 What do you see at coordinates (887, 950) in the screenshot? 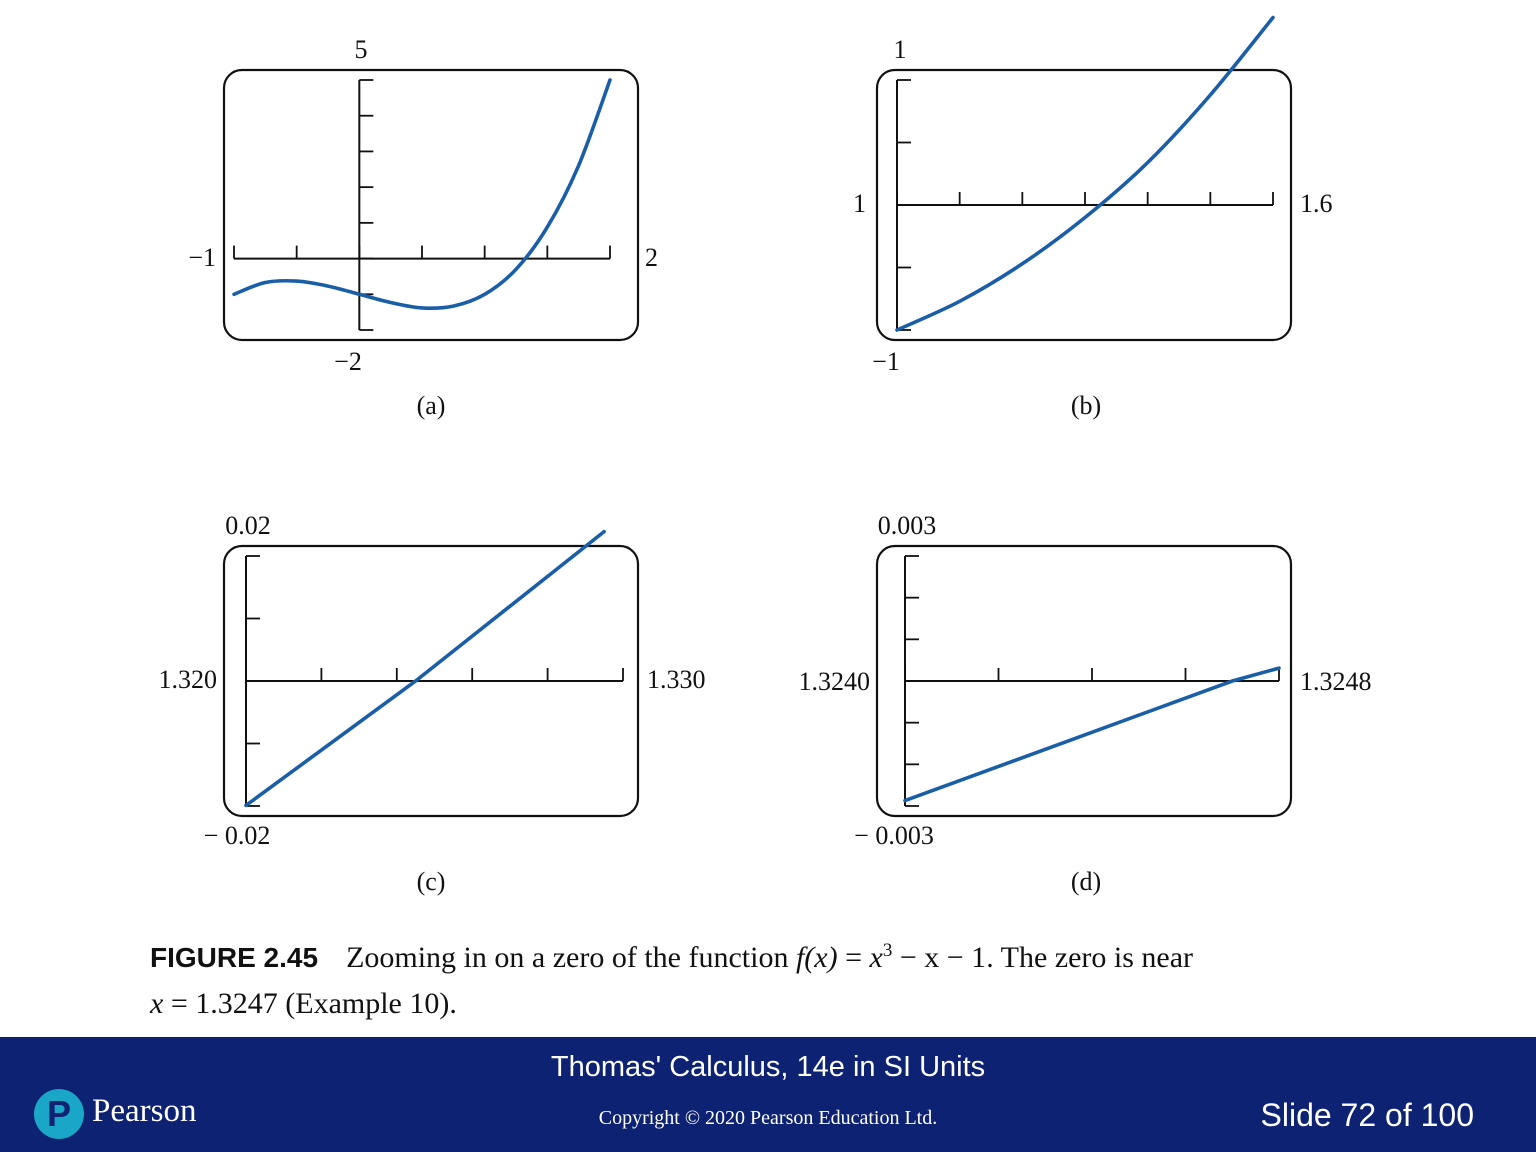
I see `caption-func-exp: 3` at bounding box center [887, 950].